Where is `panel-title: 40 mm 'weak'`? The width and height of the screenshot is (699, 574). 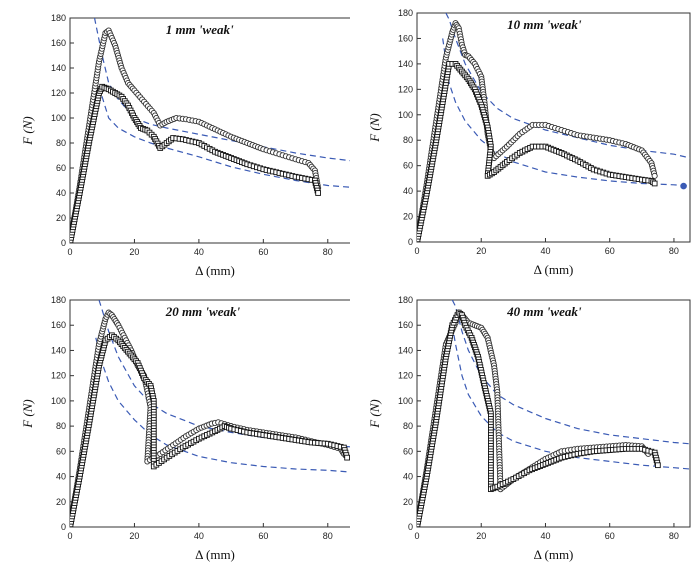 panel-title: 40 mm 'weak' is located at coordinates (544, 311).